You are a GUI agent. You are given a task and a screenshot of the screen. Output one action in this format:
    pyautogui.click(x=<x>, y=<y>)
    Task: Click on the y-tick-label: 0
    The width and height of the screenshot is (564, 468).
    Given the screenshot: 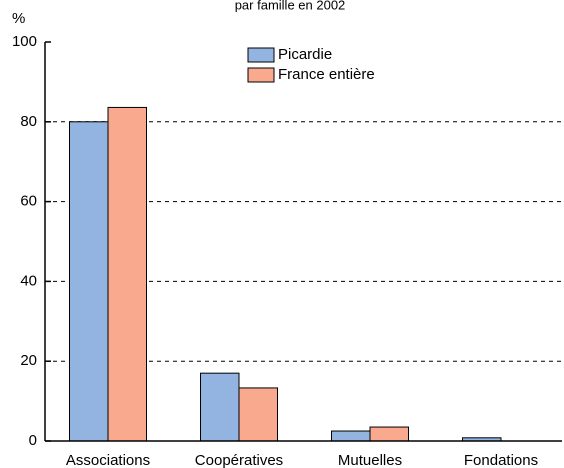 What is the action you would take?
    pyautogui.click(x=33, y=440)
    